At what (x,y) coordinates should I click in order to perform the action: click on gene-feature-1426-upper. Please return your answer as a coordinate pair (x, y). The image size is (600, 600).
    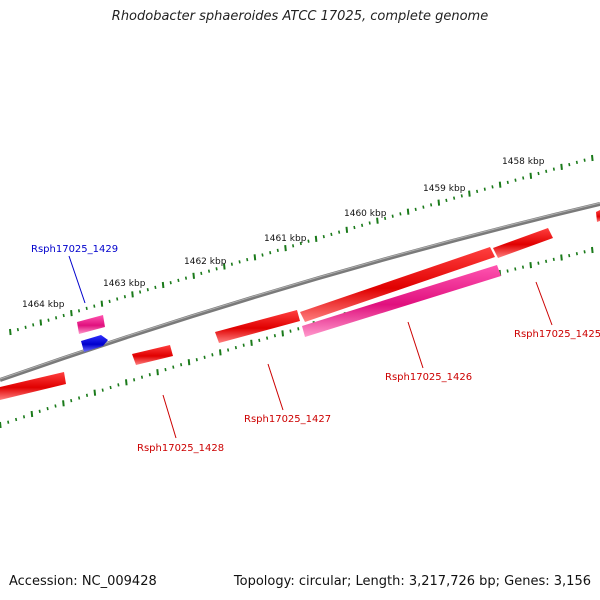
    Looking at the image, I should click on (397, 284).